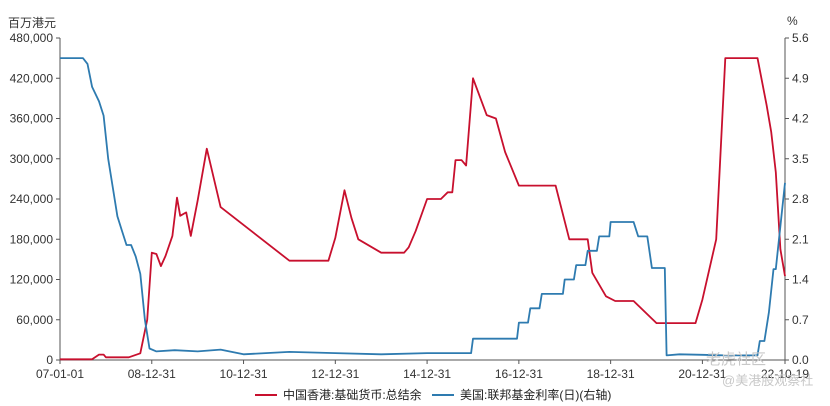  What do you see at coordinates (266, 394) in the screenshot?
I see `legend-swatch-hk-base-money` at bounding box center [266, 394].